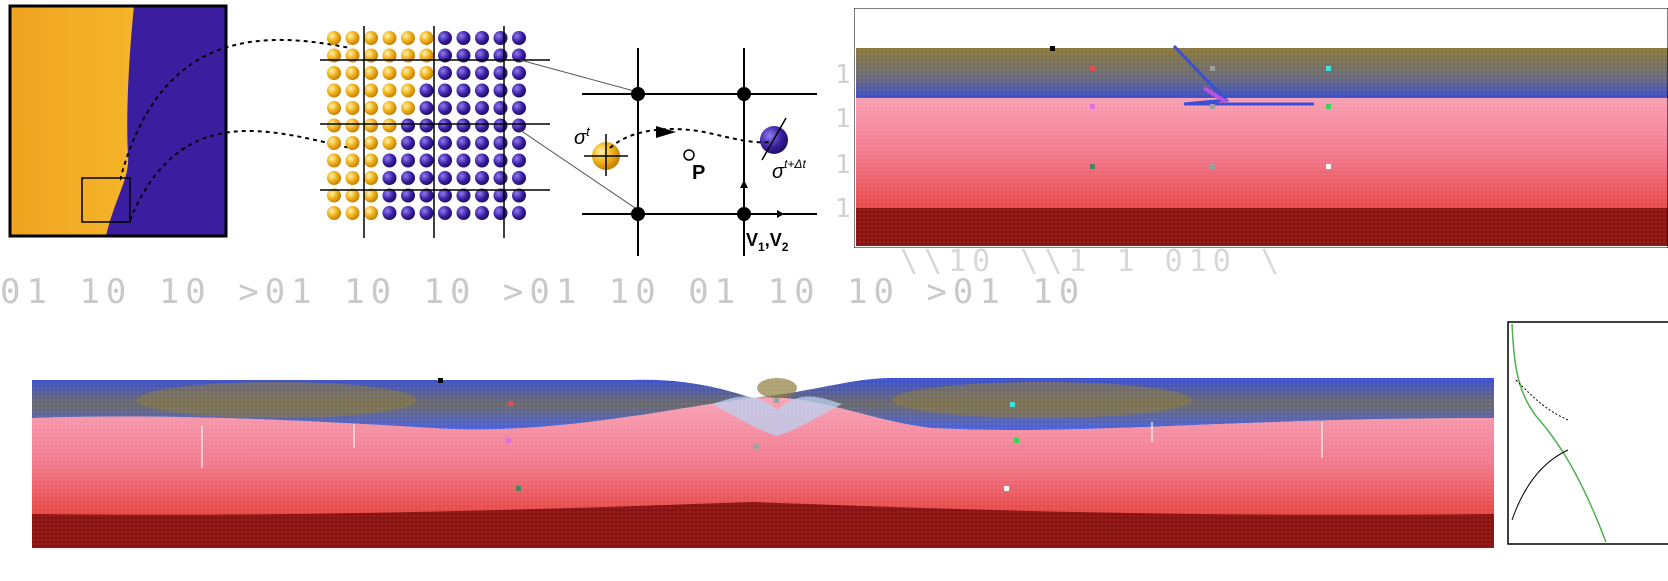  I want to click on grid-cell-panel: P σt σt+Δt V1,V2, so click(697, 154).